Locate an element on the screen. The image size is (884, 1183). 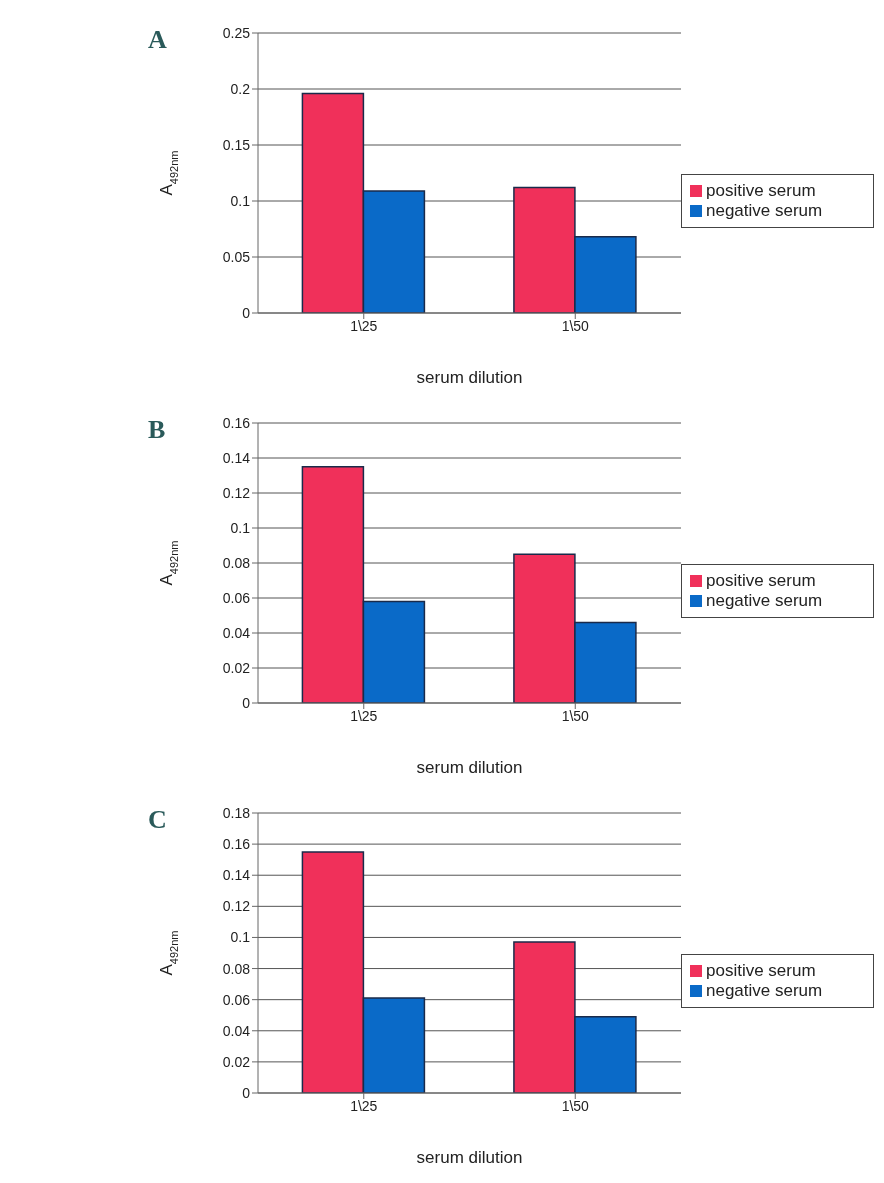
y-tick-label: 0.05 is located at coordinates (236, 256).